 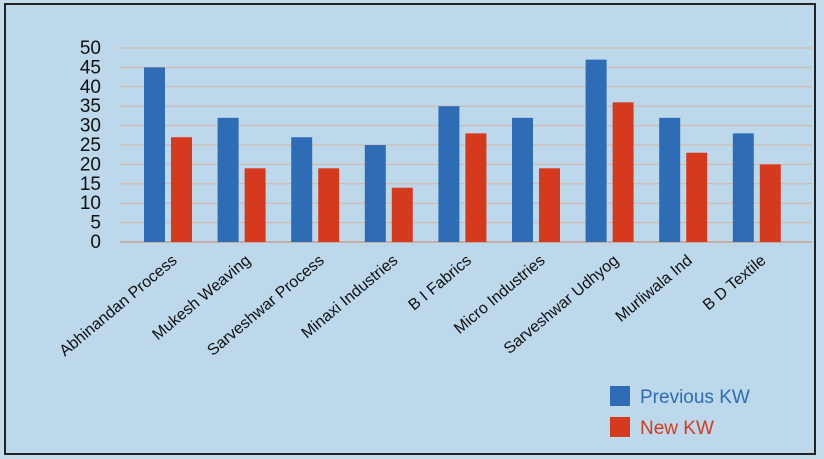 I want to click on y-tick-label: 15, so click(x=90, y=184).